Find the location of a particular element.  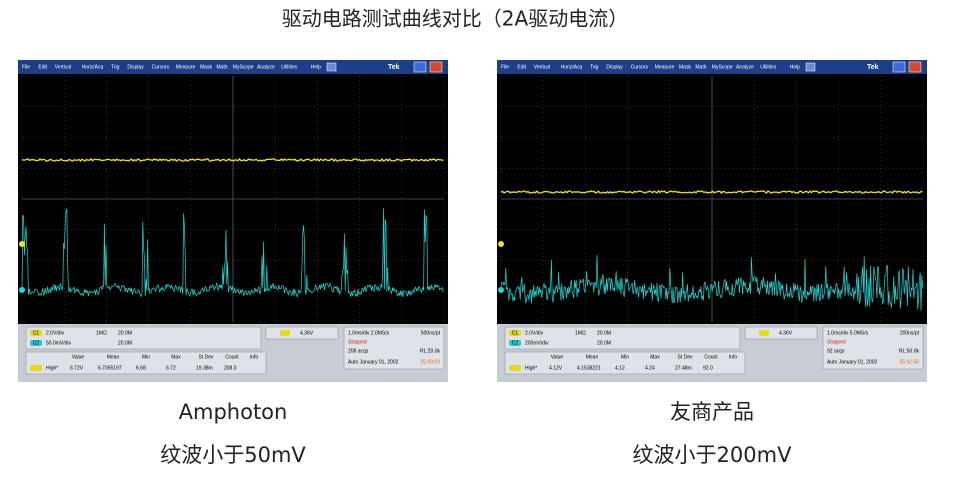

caption-ripple: 纹波小于200mV is located at coordinates (713, 455).